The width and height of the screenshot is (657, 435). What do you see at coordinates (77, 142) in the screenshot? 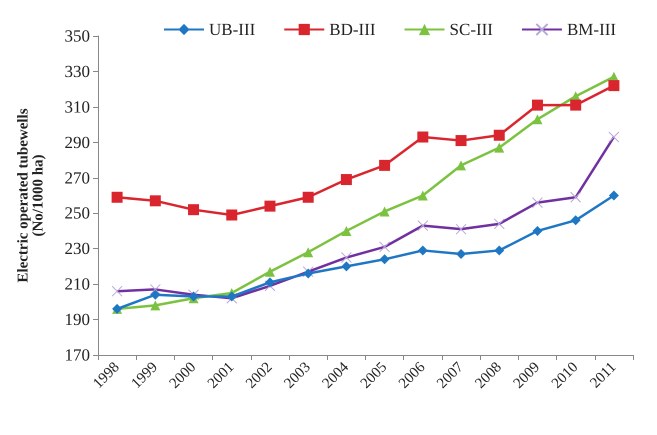
I see `y-tick-label: 290` at bounding box center [77, 142].